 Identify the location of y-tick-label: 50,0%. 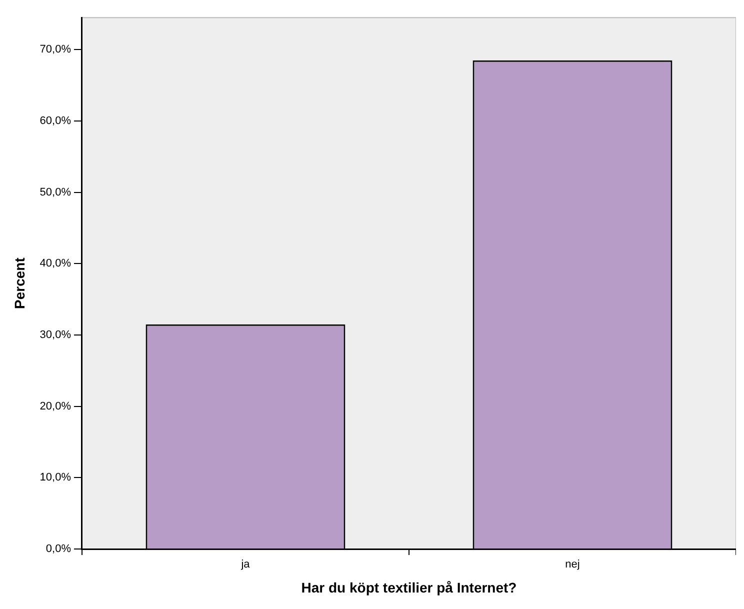
(56, 192).